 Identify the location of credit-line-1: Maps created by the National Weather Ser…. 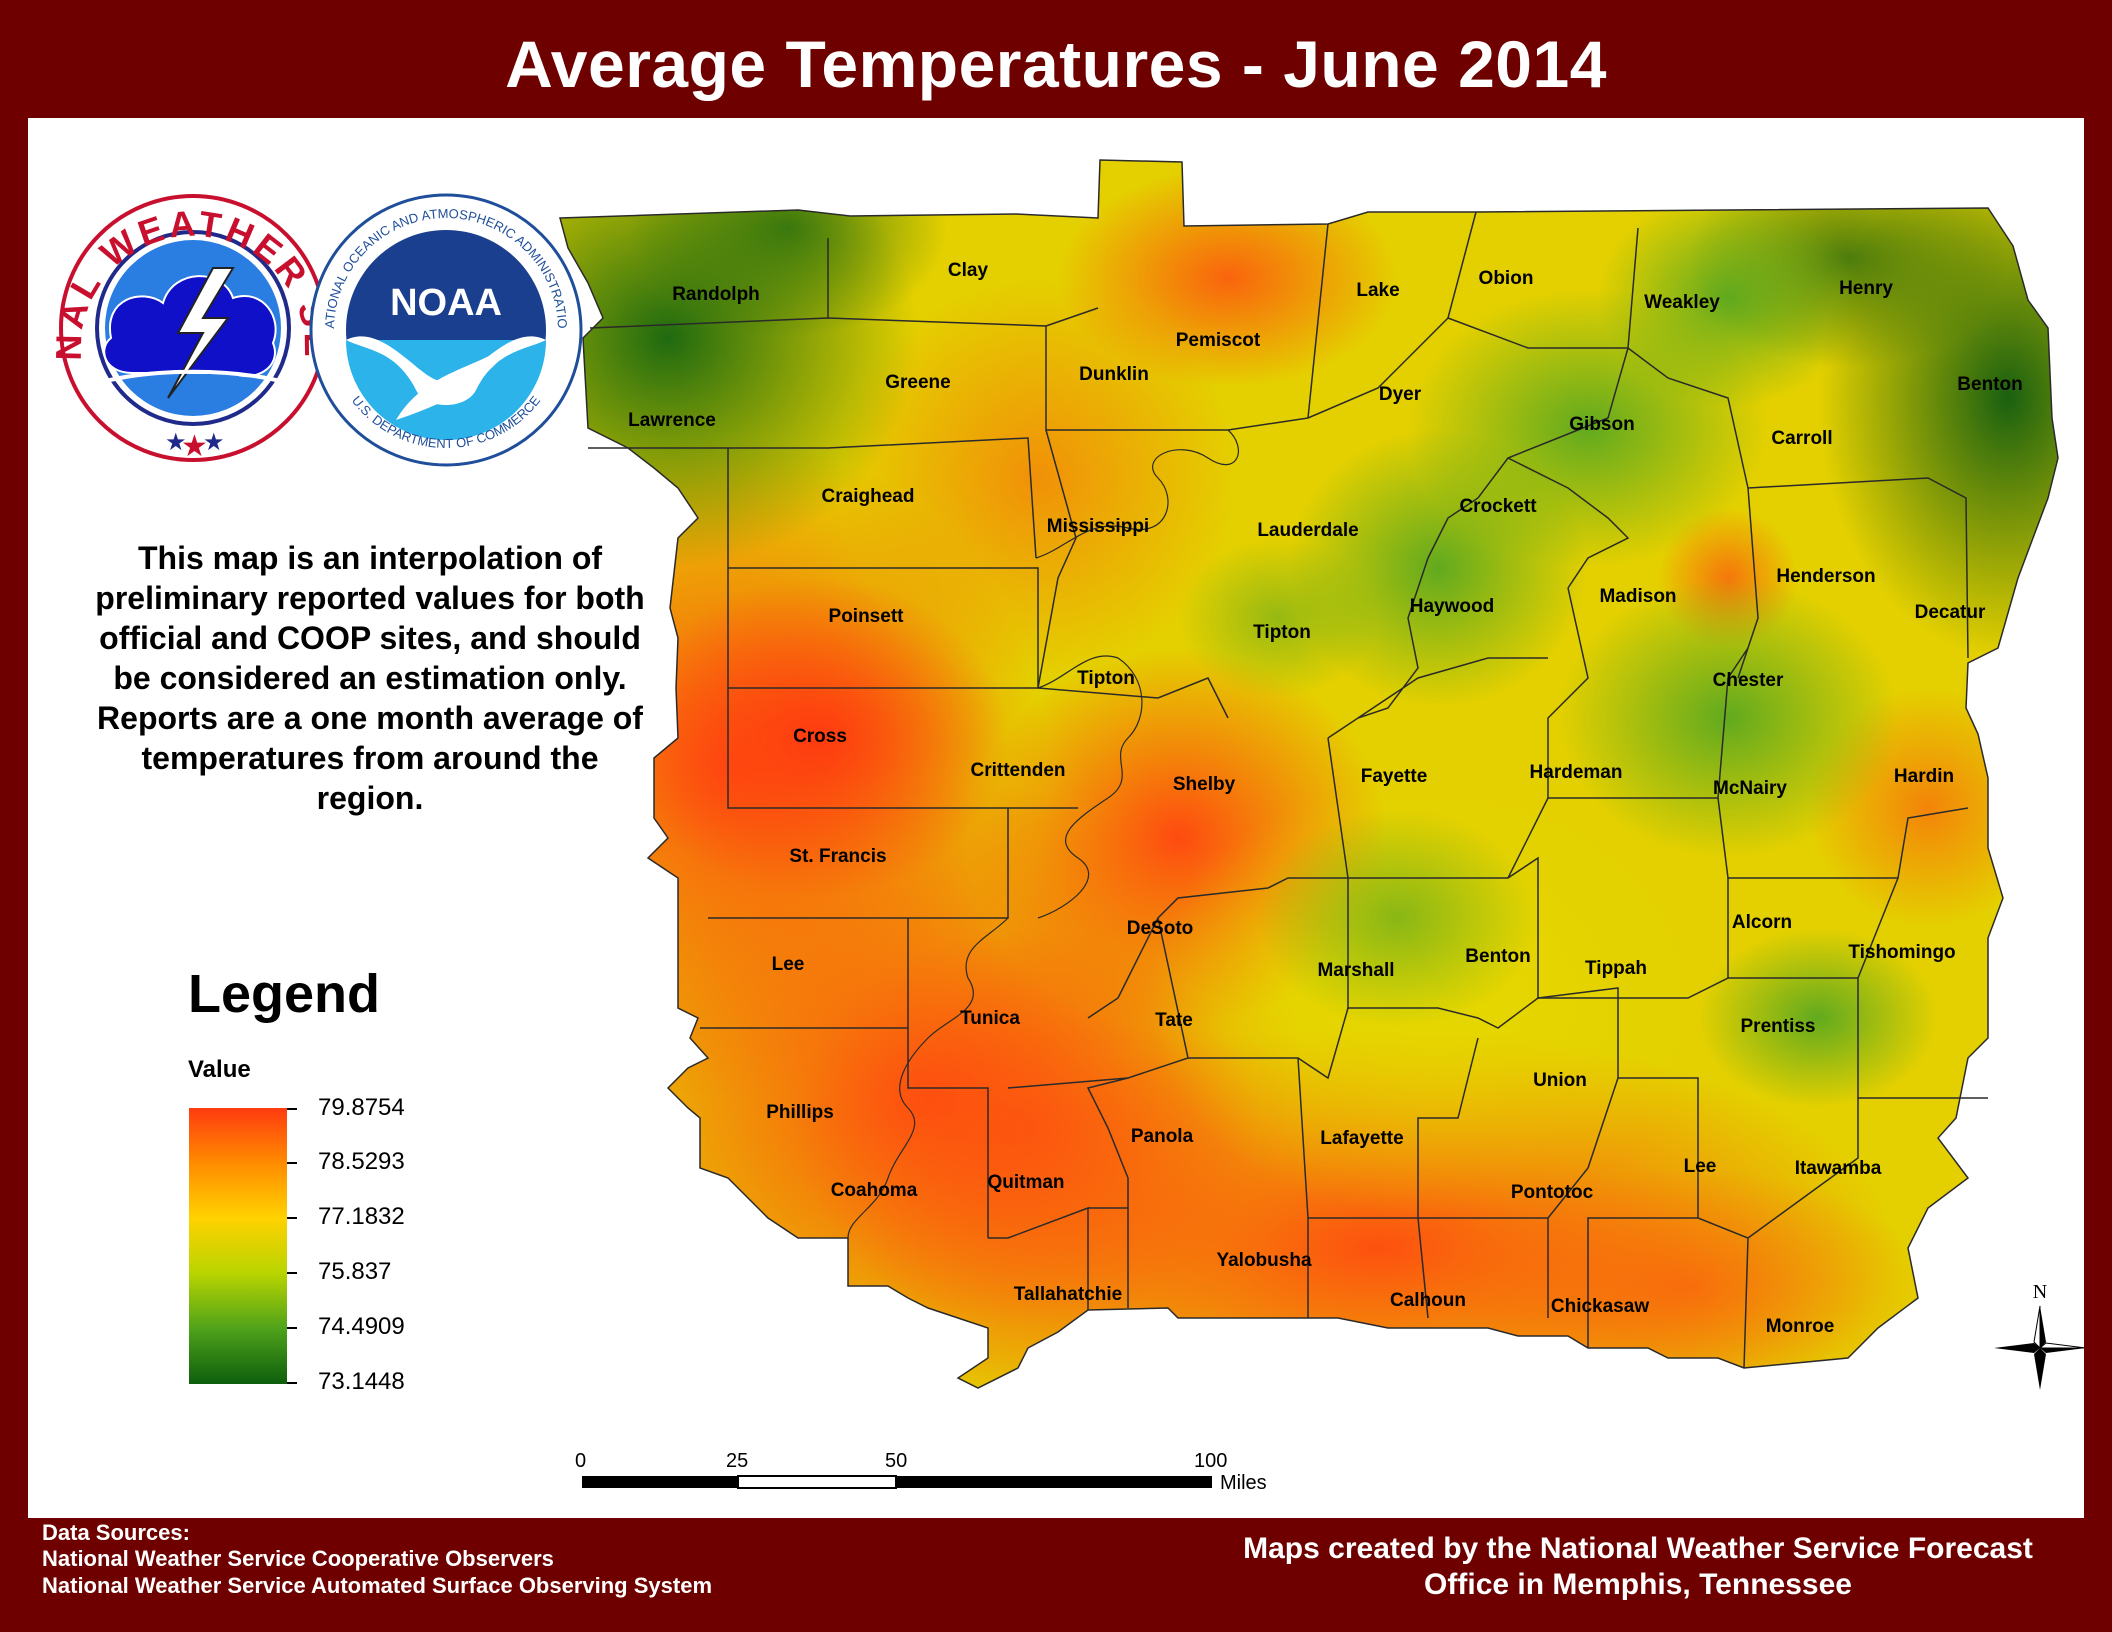
(1638, 1548).